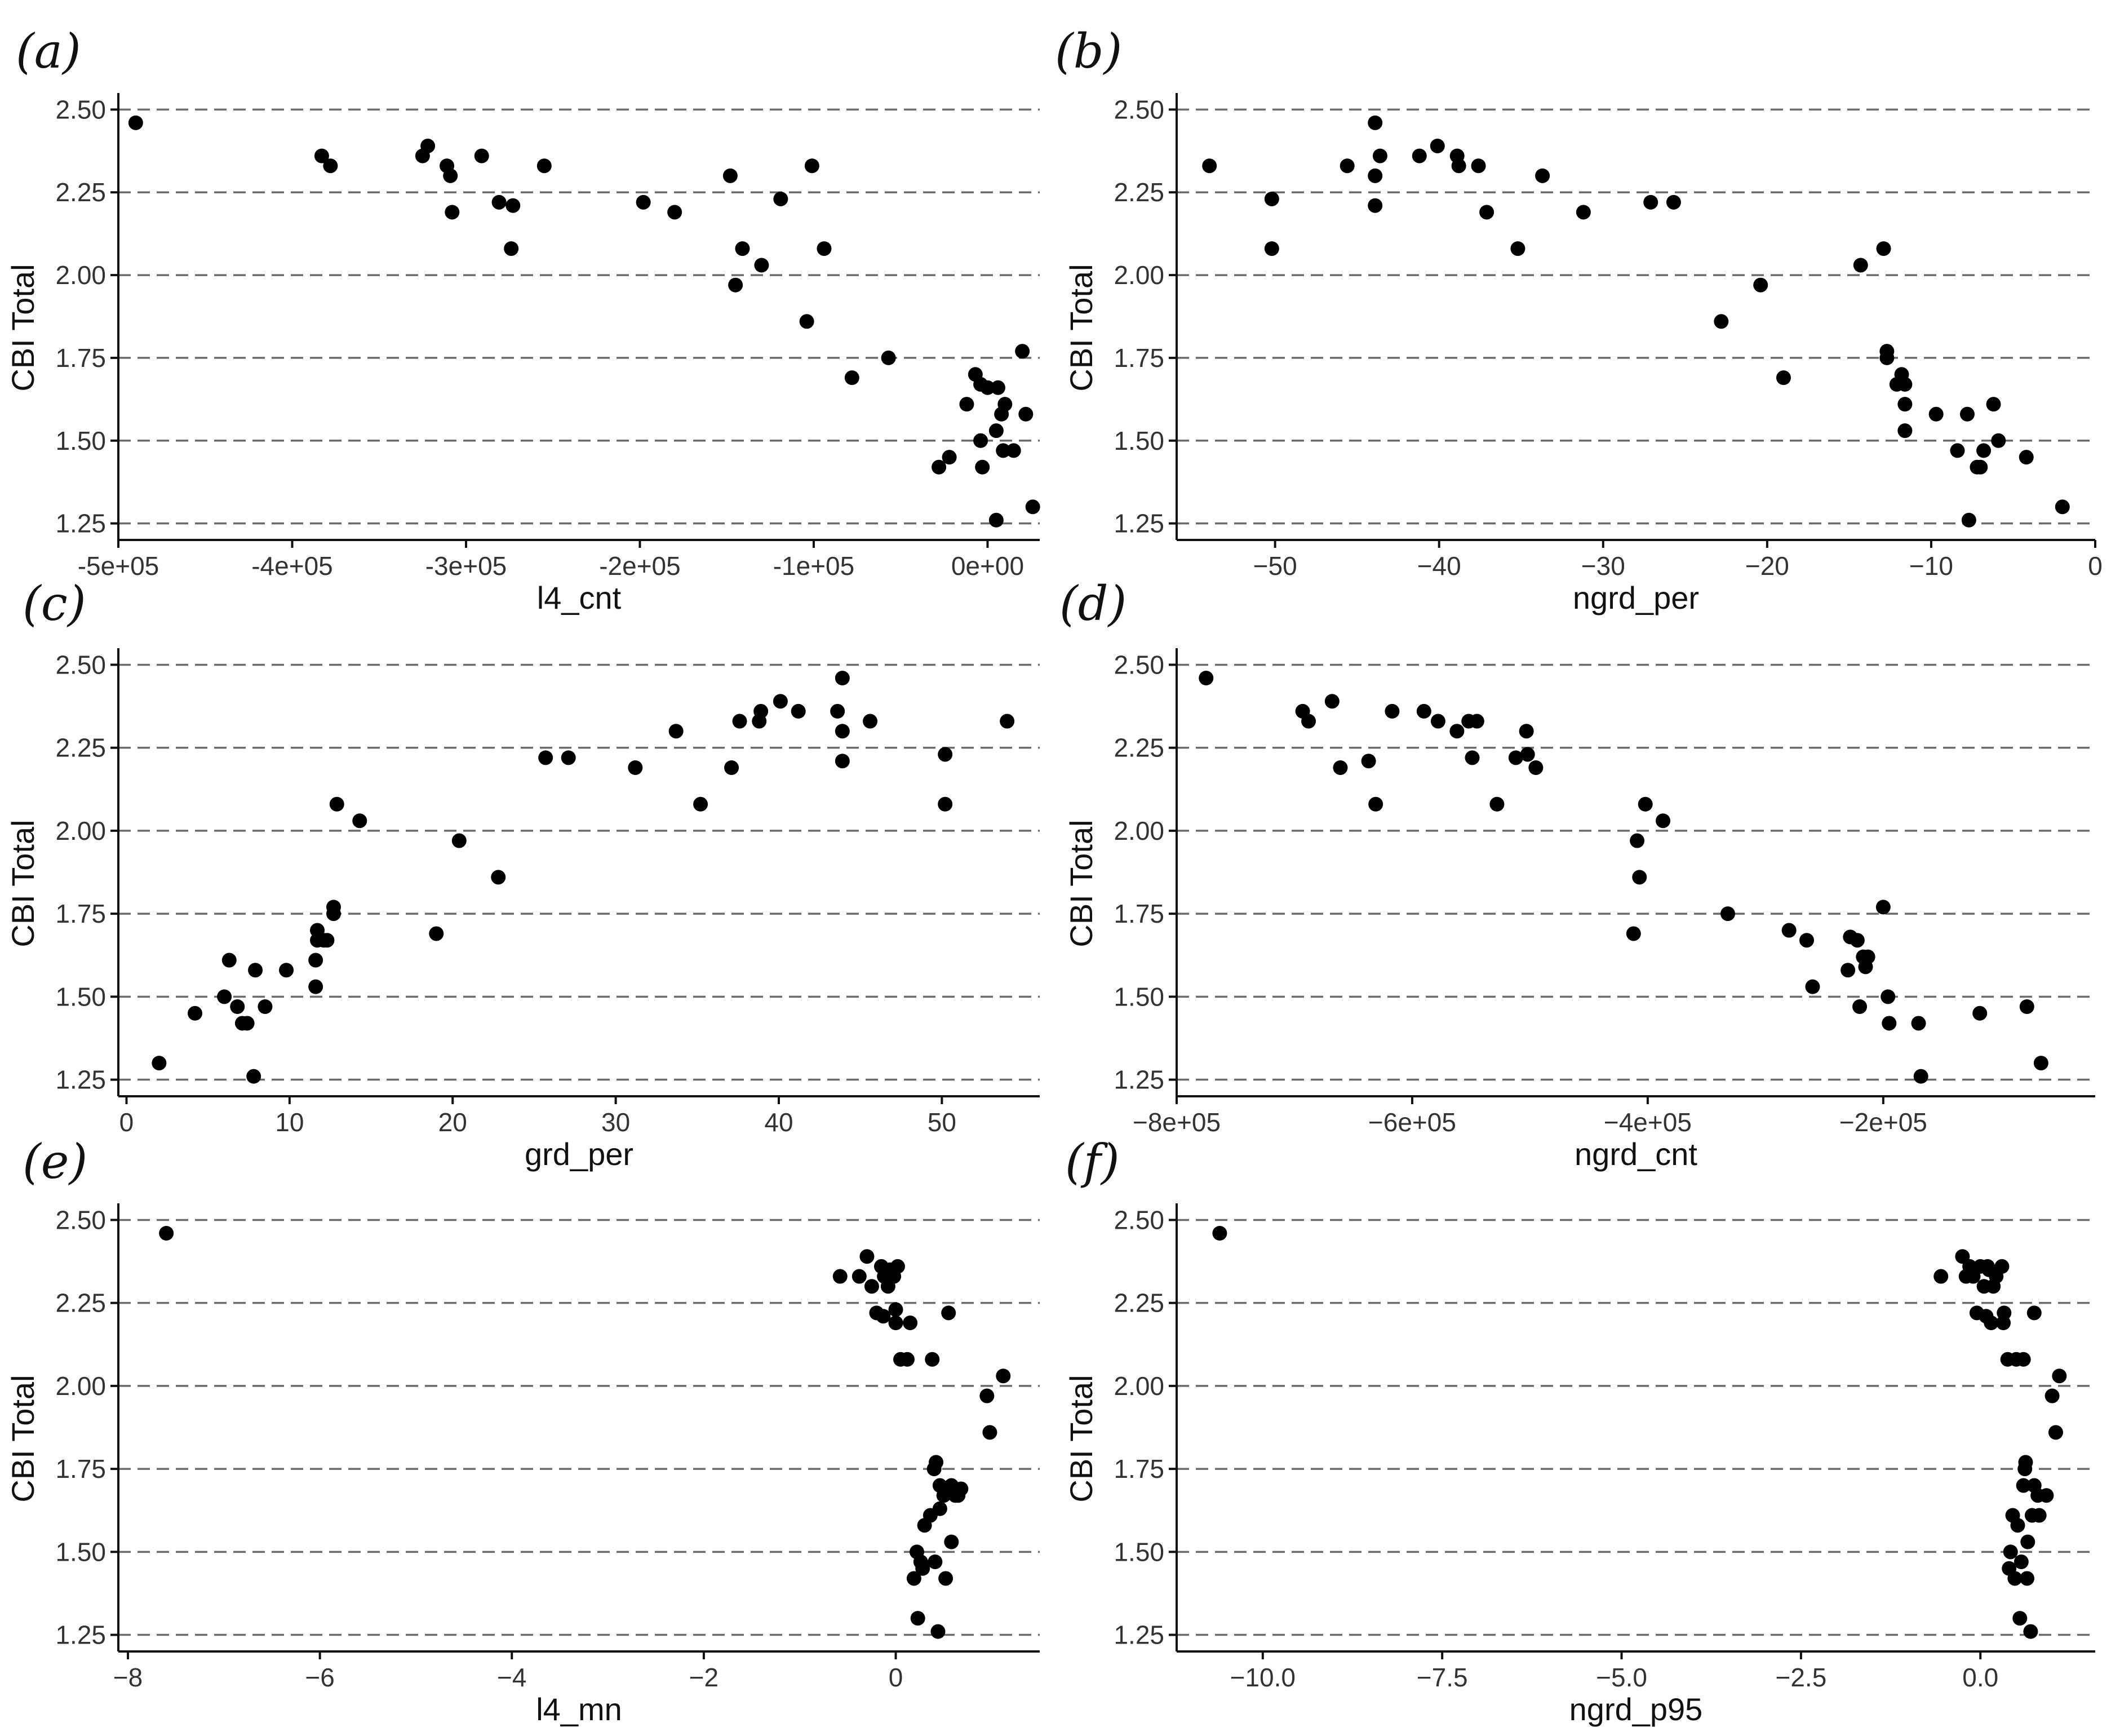 Image resolution: width=2111 pixels, height=1736 pixels. What do you see at coordinates (511, 1677) in the screenshot?
I see `x-tick-label: −4` at bounding box center [511, 1677].